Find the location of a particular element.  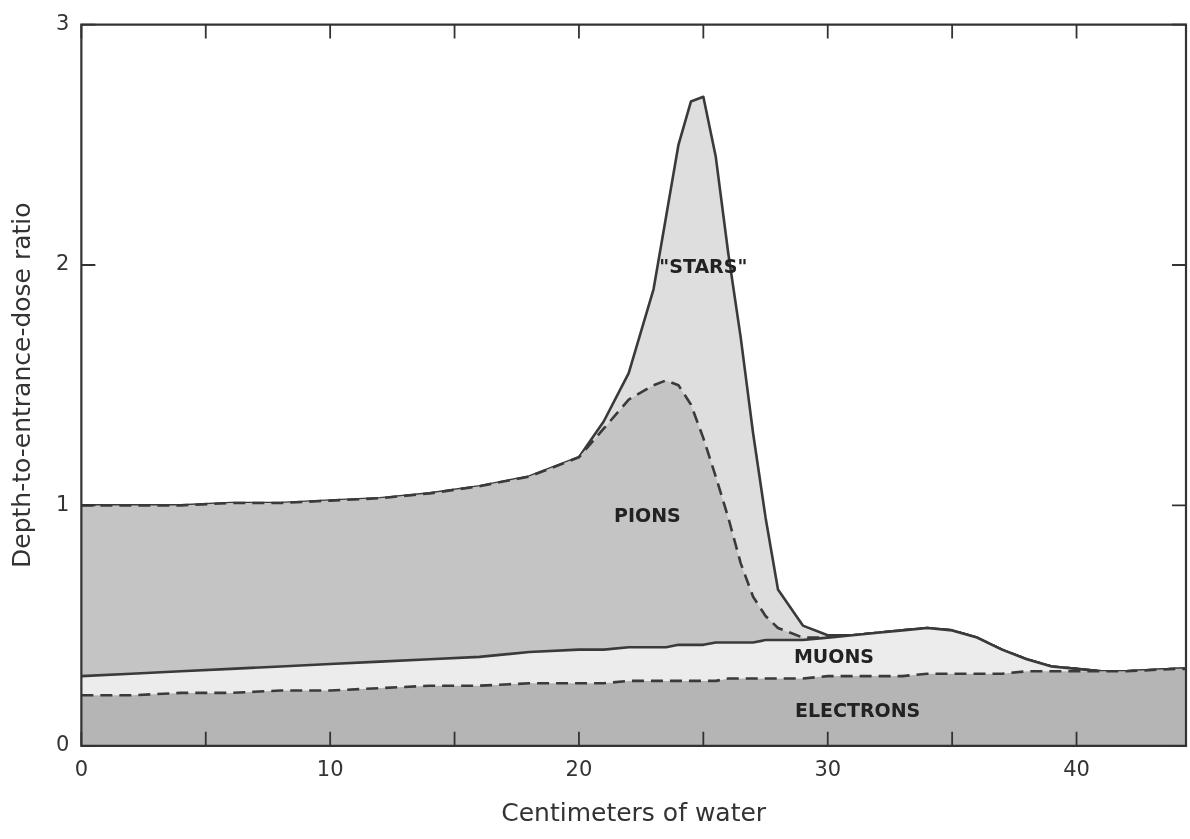

y-tick-label: 3 is located at coordinates (62, 23).